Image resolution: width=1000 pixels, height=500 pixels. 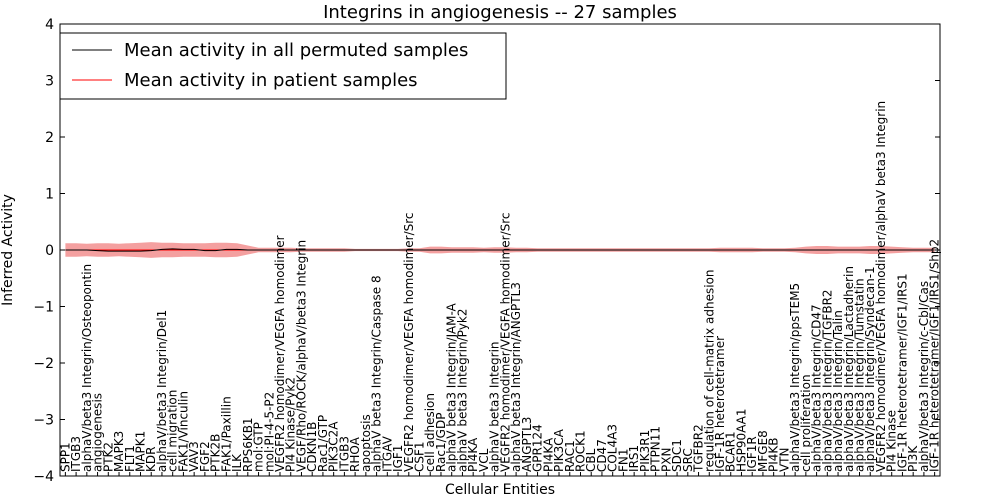 What do you see at coordinates (312, 447) in the screenshot?
I see `x-tick-label: CDKN1B` at bounding box center [312, 447].